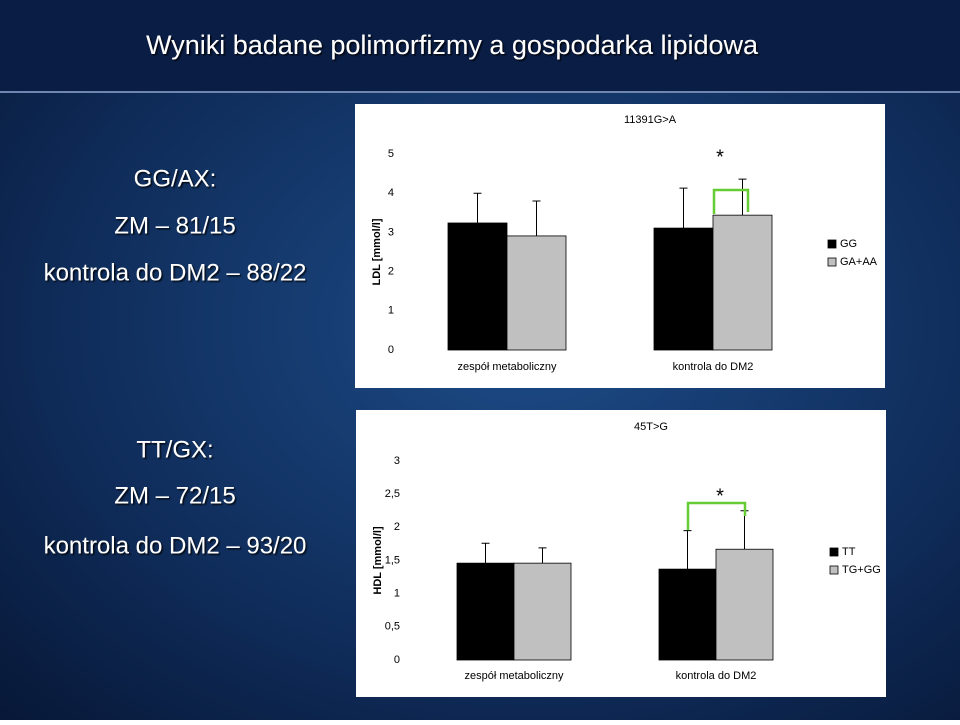  Describe the element at coordinates (849, 552) in the screenshot. I see `legend-label: TT` at that location.